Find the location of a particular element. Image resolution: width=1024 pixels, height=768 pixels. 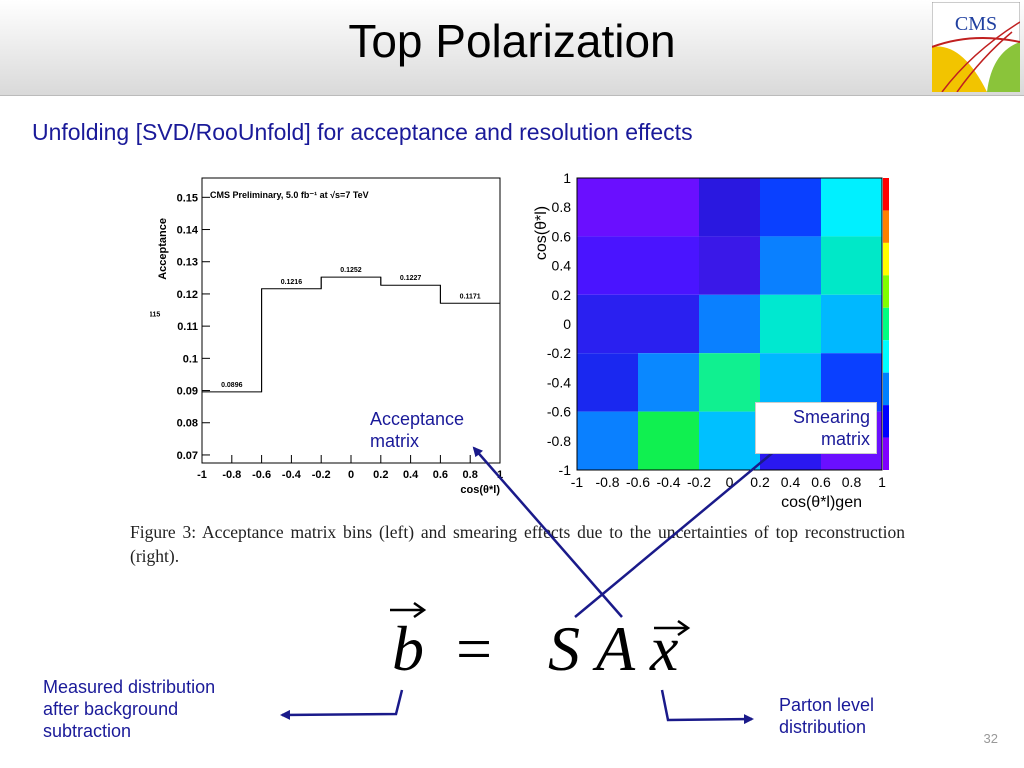

page-number: 32 is located at coordinates (990, 738).